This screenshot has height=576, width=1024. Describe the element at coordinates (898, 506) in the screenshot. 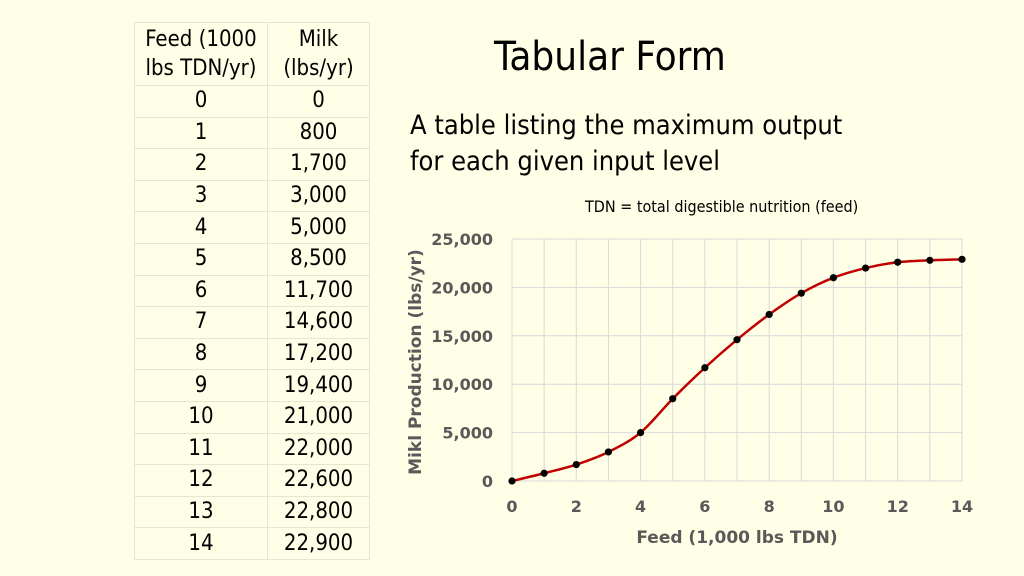

I see `x-tick-label: 12` at that location.